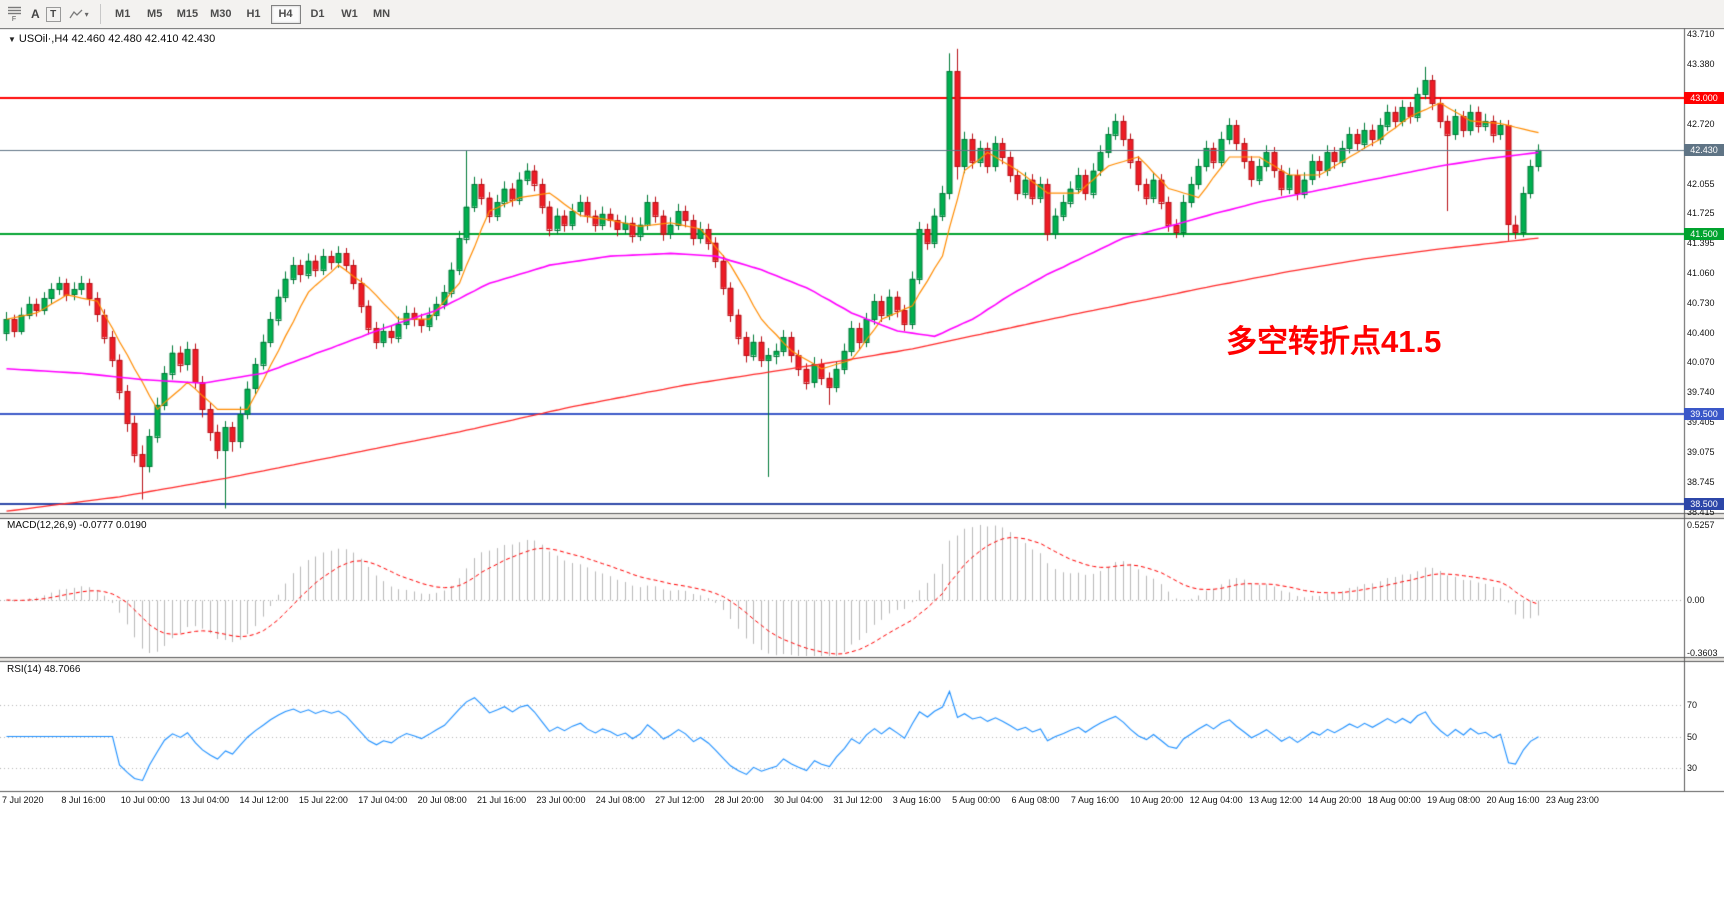  I want to click on time-axis-label: 31 Jul 12:00, so click(858, 800).